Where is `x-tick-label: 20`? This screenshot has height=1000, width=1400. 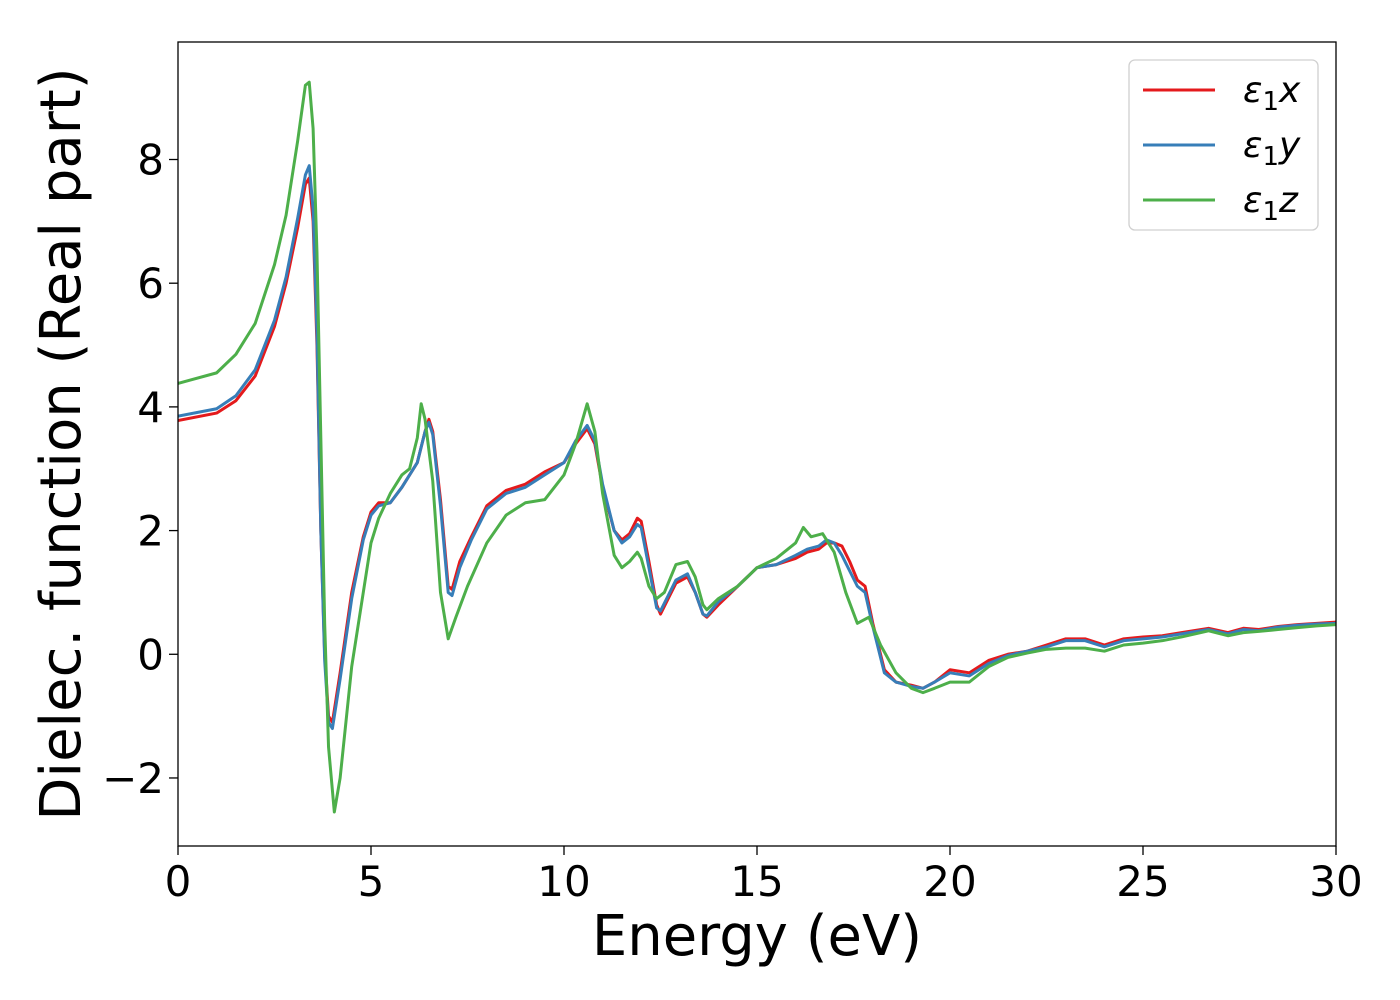
x-tick-label: 20 is located at coordinates (949, 881).